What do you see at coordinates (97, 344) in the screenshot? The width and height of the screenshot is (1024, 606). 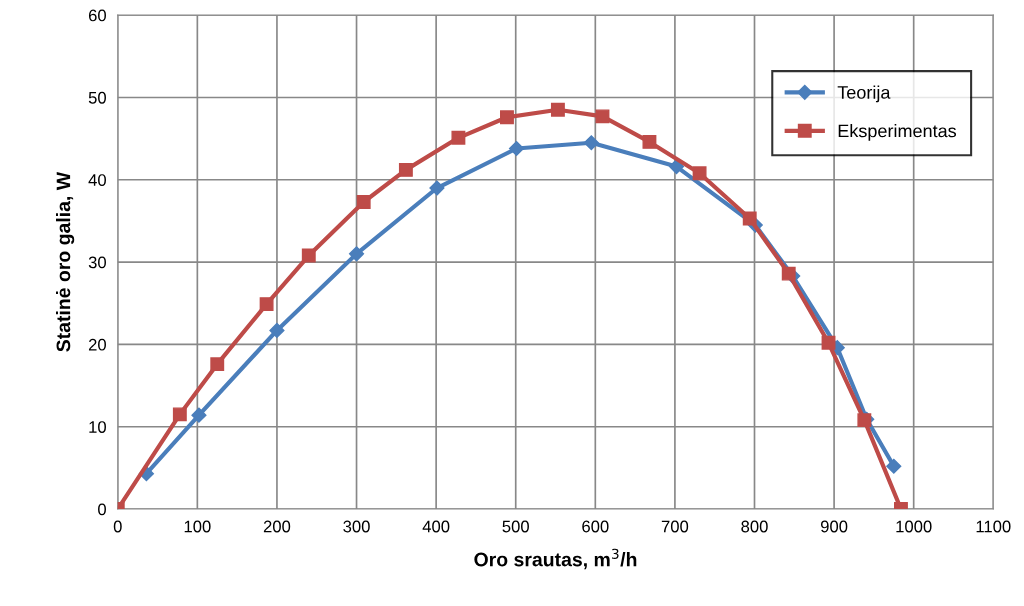 I see `y-tick-label: 20` at bounding box center [97, 344].